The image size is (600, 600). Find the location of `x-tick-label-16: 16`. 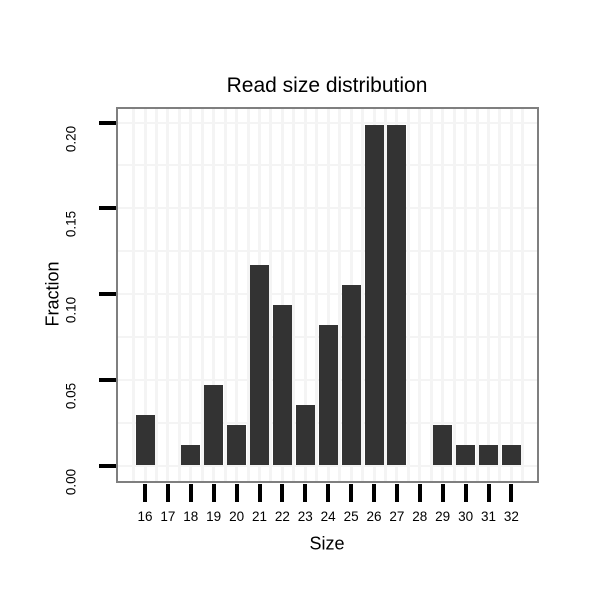

x-tick-label-16: 16 is located at coordinates (145, 516).